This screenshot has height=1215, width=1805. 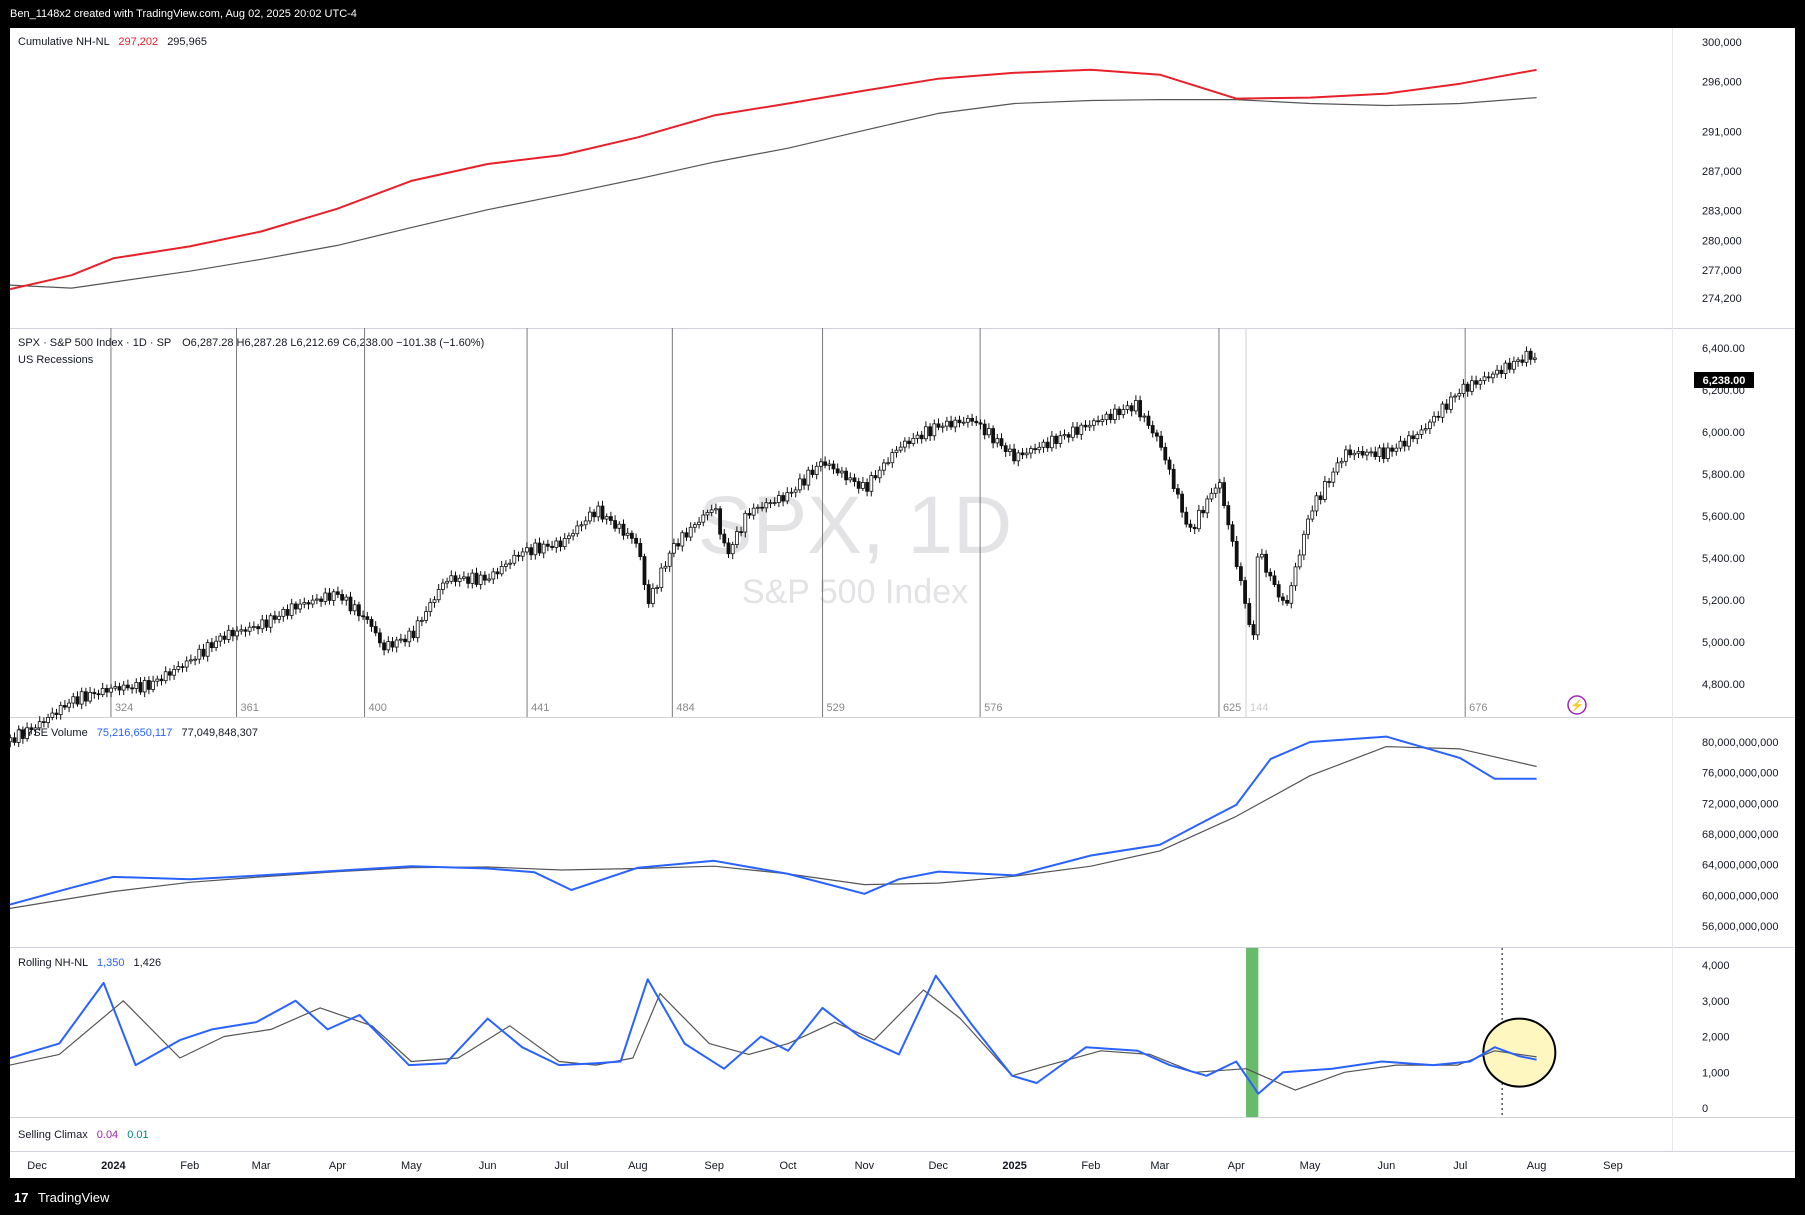 What do you see at coordinates (1722, 43) in the screenshot?
I see `y-tick-label: 300,000` at bounding box center [1722, 43].